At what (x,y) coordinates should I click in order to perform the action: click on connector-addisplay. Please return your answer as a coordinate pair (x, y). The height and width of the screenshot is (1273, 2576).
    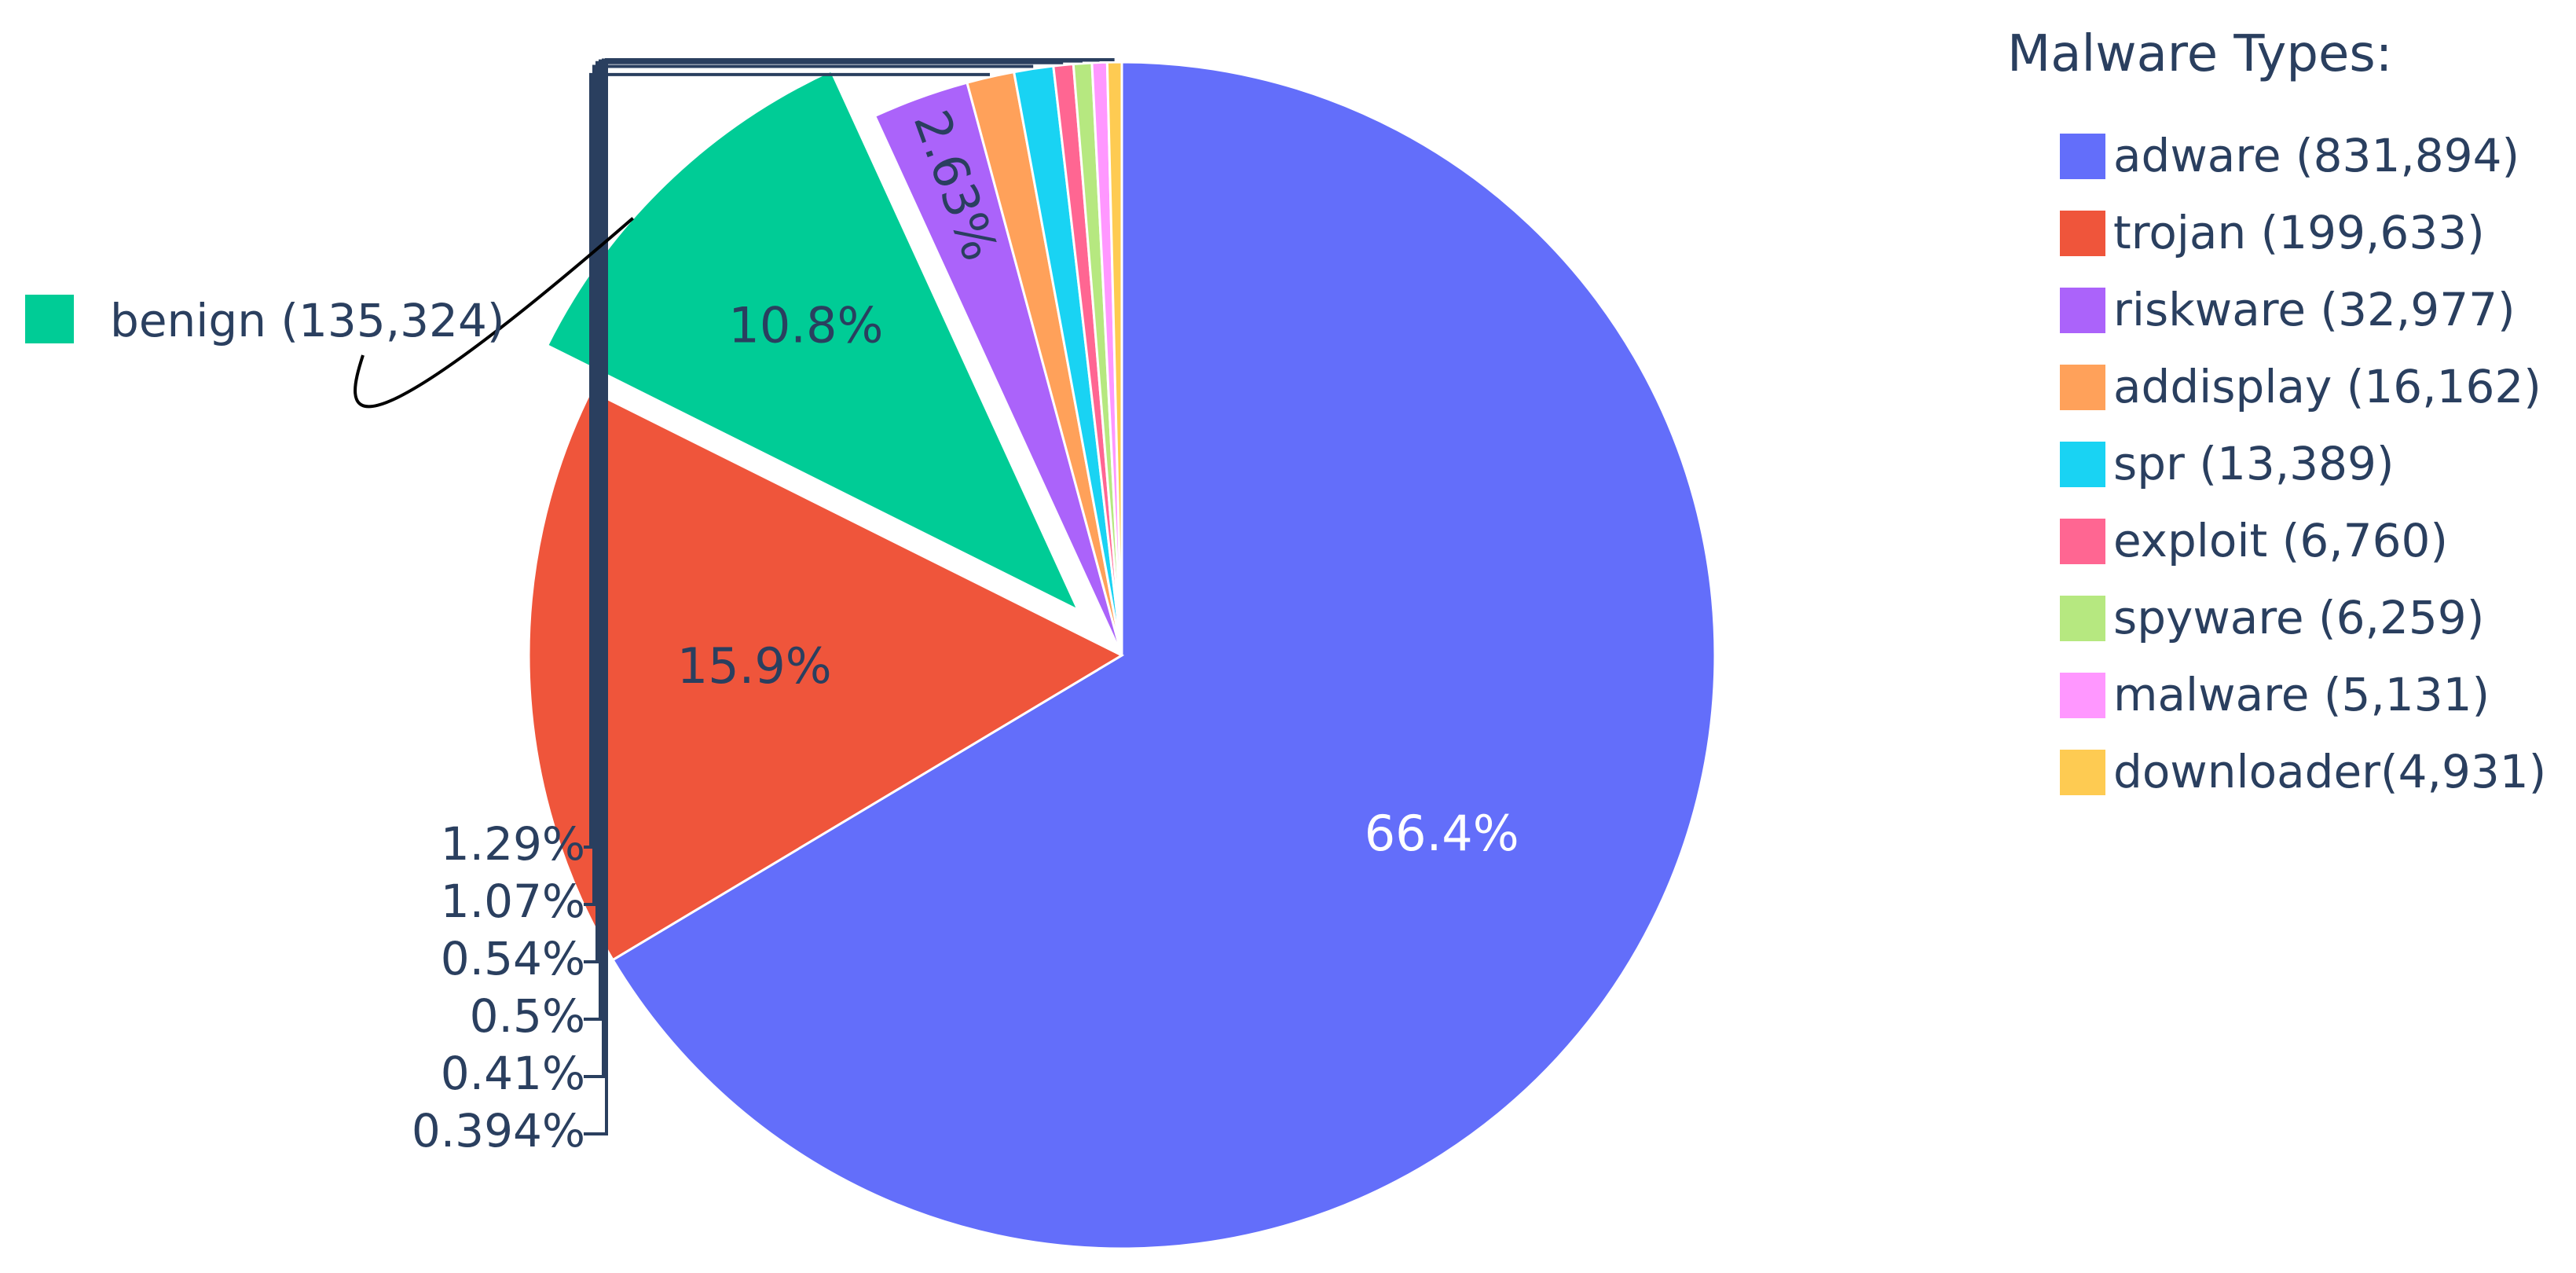
    Looking at the image, I should click on (787, 460).